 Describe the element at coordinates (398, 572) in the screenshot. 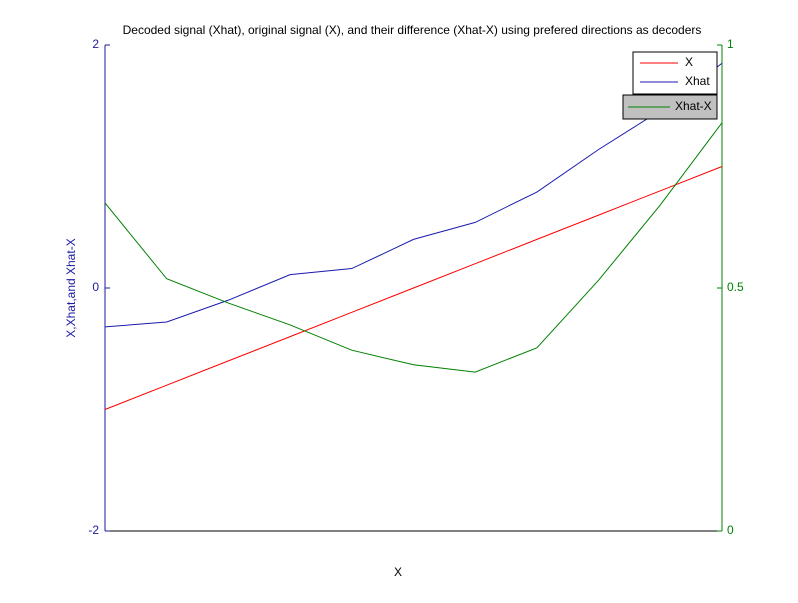

I see `x-axis-label: X` at that location.